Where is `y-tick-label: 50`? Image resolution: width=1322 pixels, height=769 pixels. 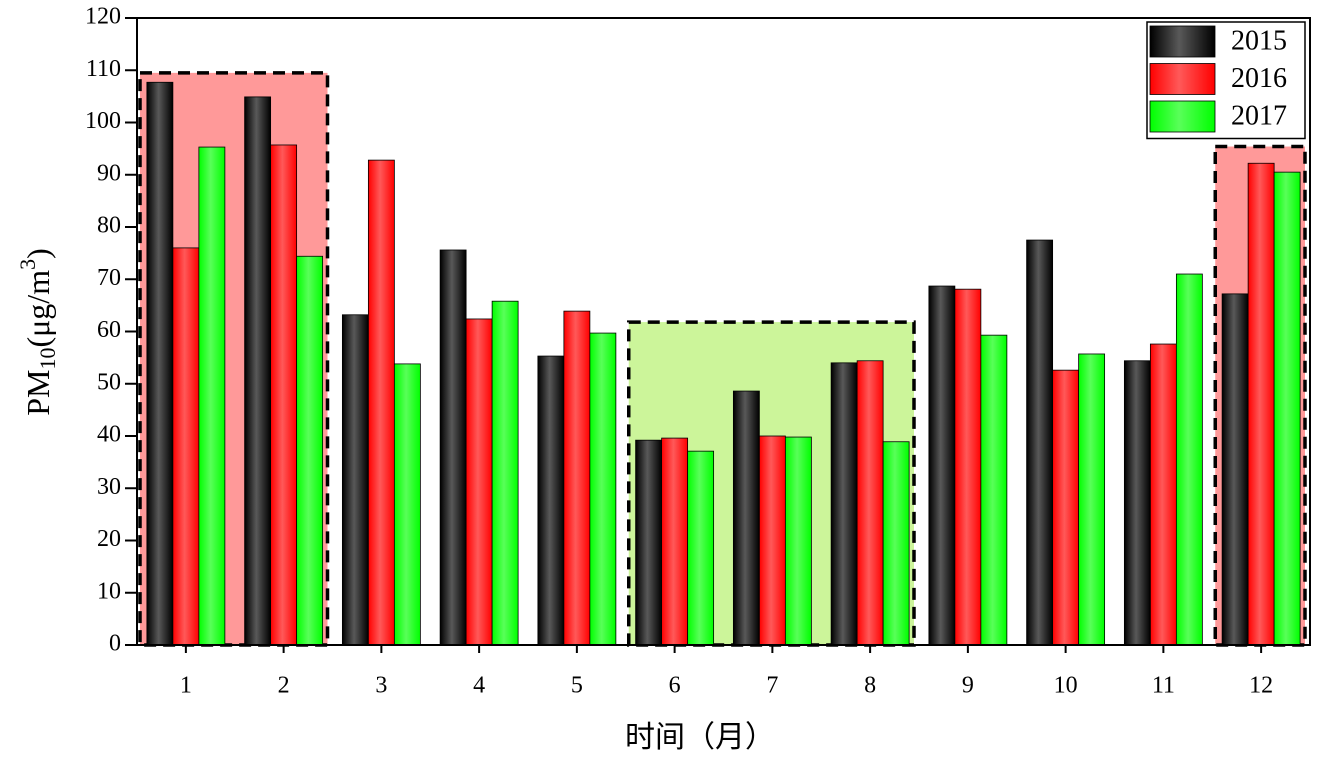
y-tick-label: 50 is located at coordinates (109, 382).